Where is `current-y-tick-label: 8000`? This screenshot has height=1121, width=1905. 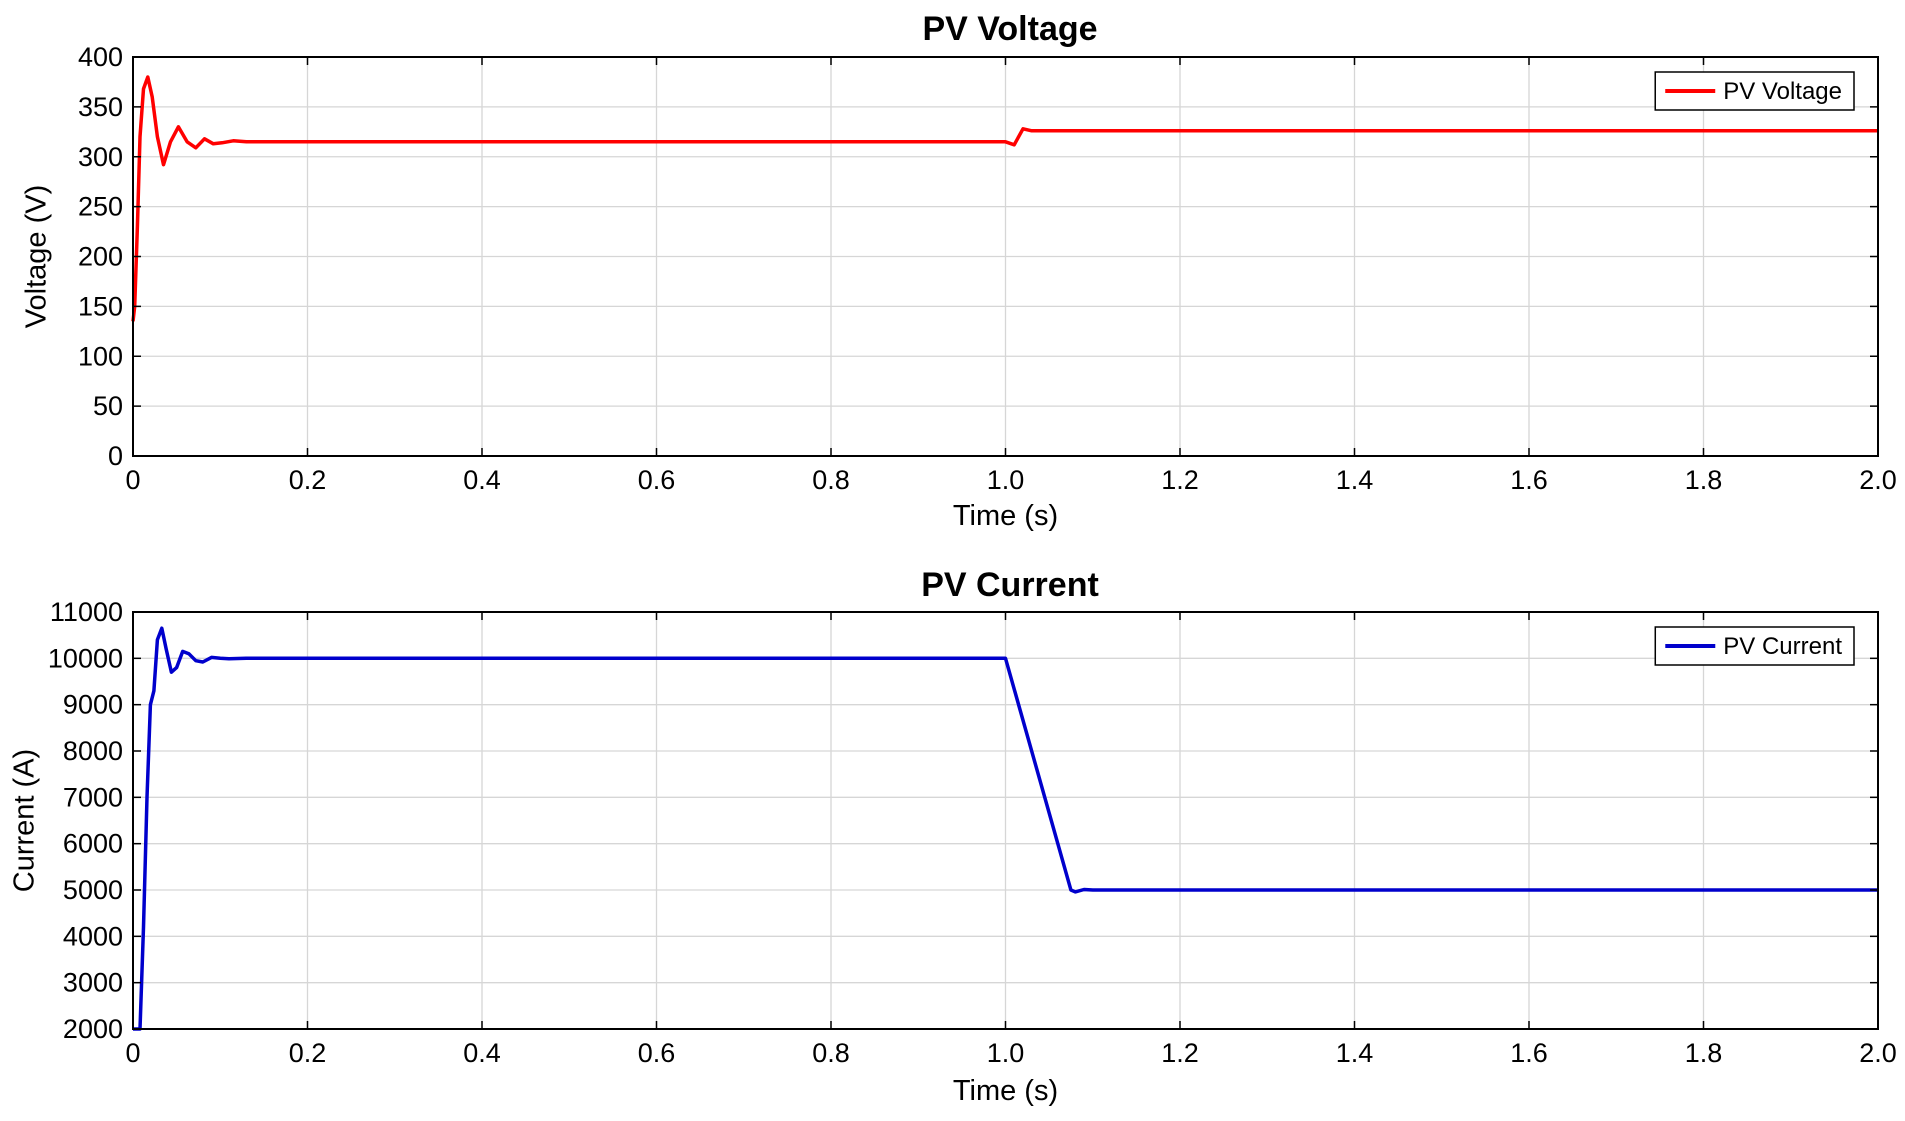 current-y-tick-label: 8000 is located at coordinates (93, 751).